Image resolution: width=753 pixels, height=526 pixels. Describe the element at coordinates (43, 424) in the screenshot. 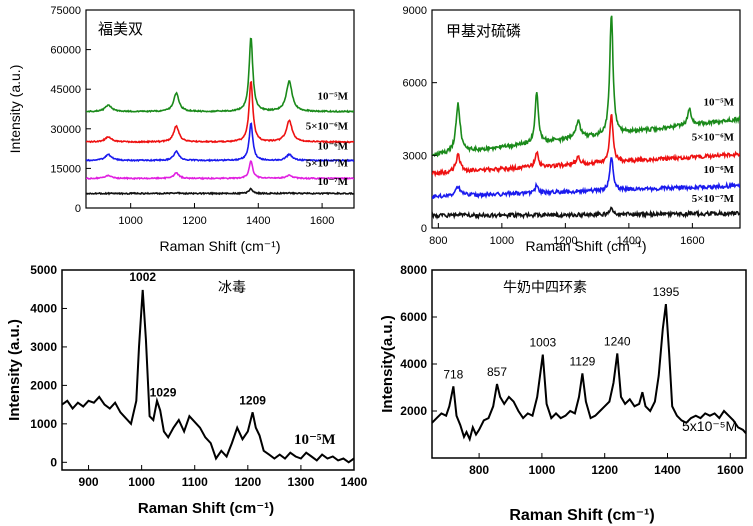

I see `y-tick-label: 1000` at that location.